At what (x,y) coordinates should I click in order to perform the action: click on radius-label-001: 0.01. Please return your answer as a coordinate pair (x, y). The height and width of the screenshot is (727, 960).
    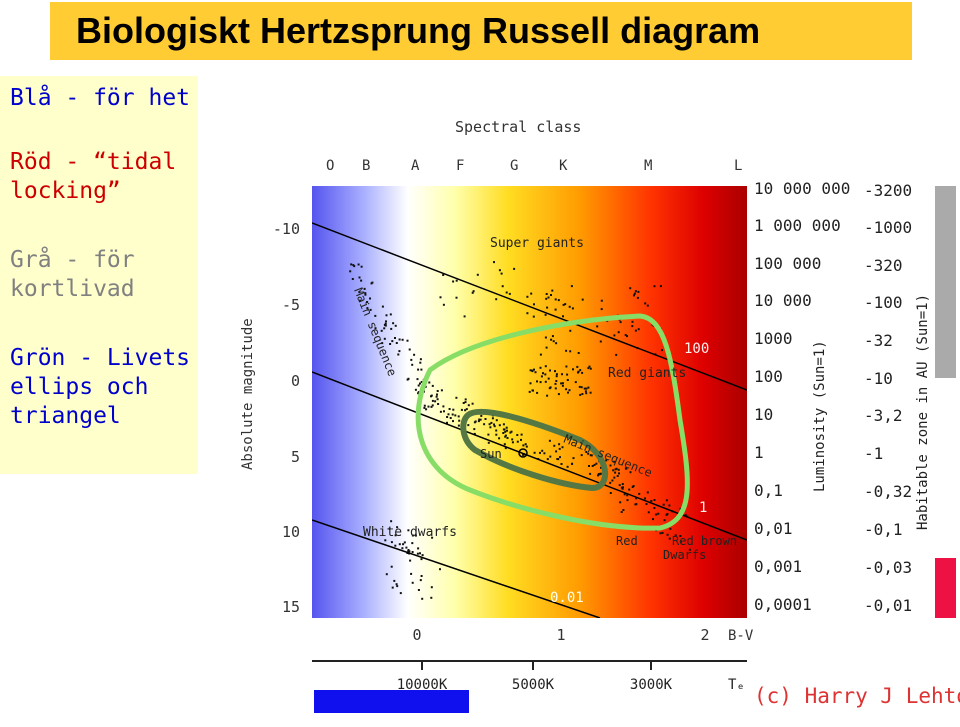
    Looking at the image, I should click on (567, 598).